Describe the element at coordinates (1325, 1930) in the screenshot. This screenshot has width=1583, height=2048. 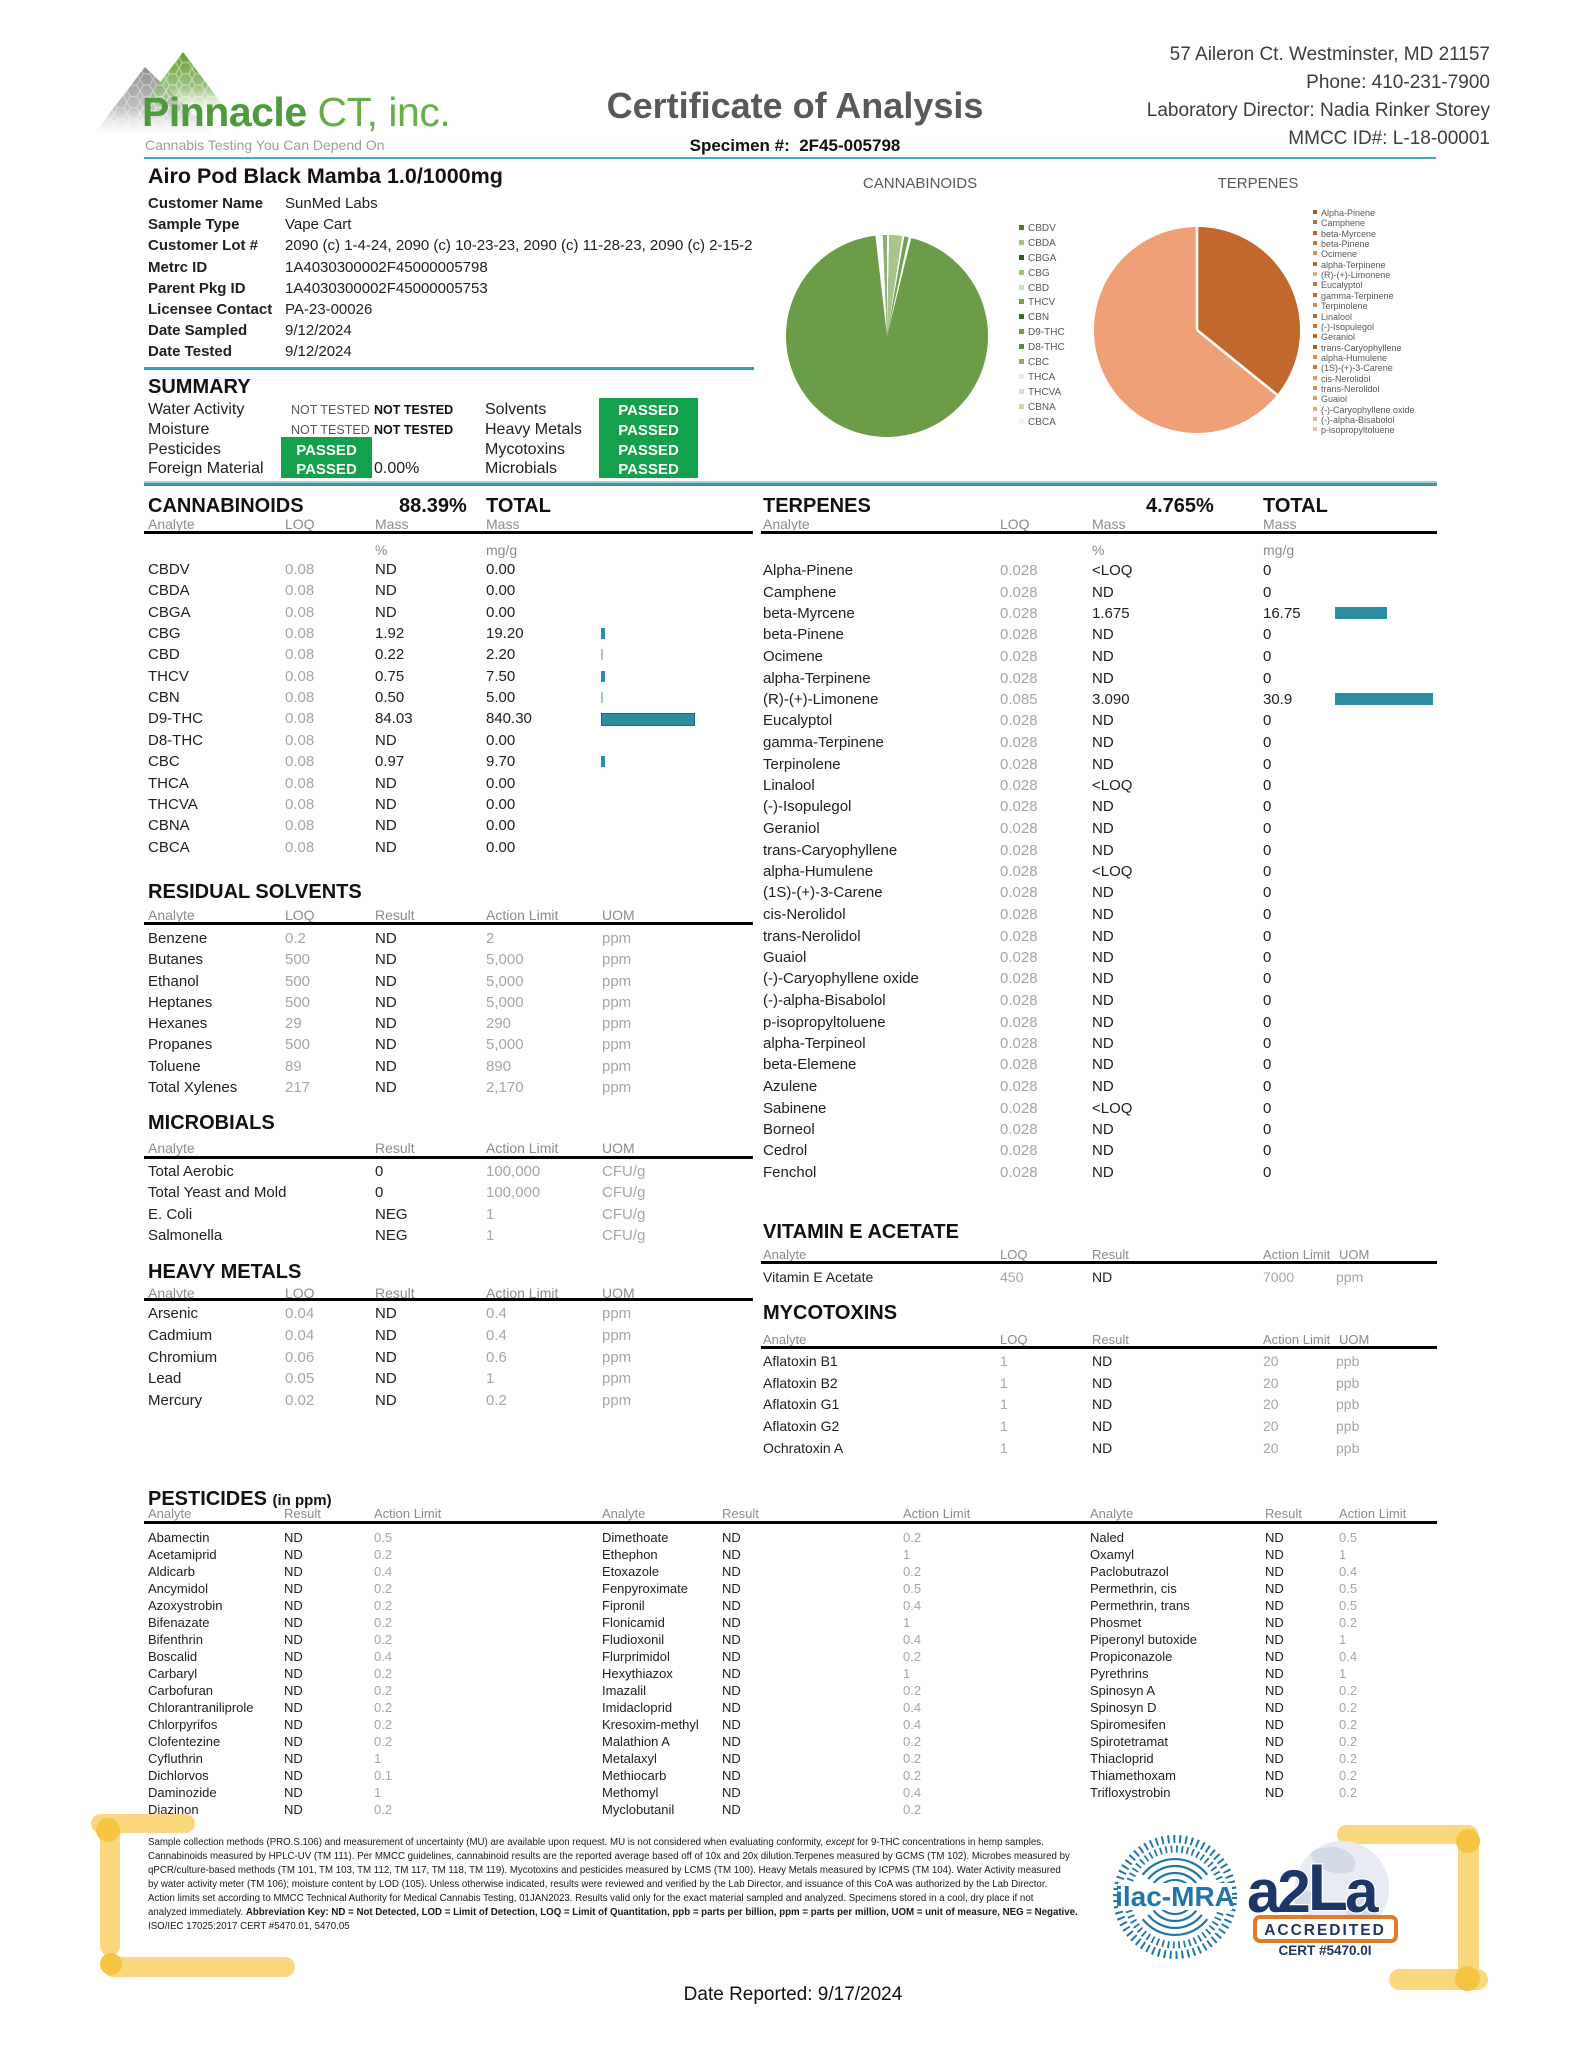
I see `svg-text: ACCREDITED` at that location.